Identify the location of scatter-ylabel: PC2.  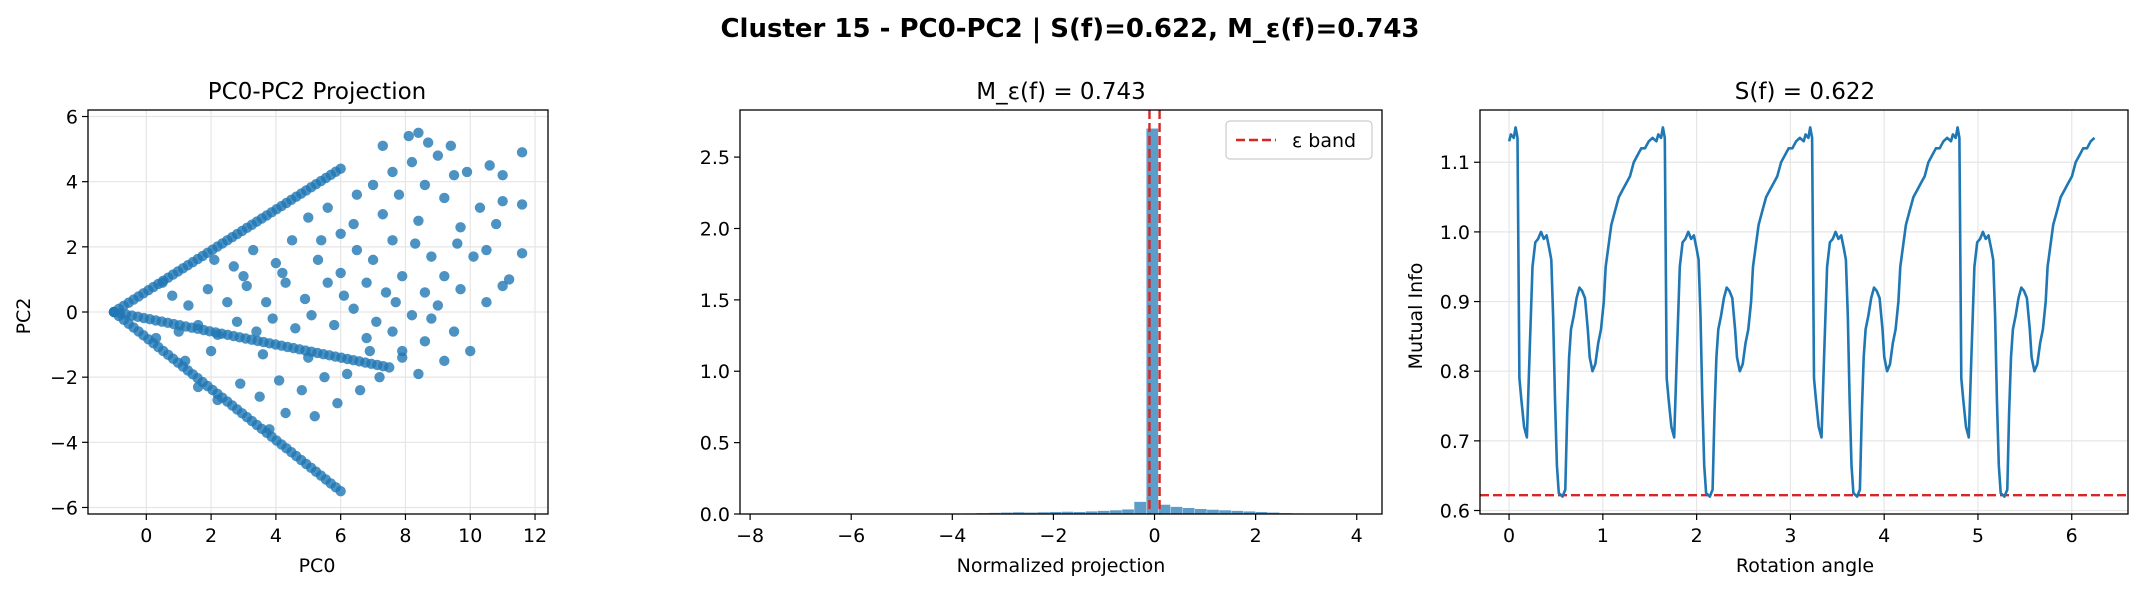
(24, 316).